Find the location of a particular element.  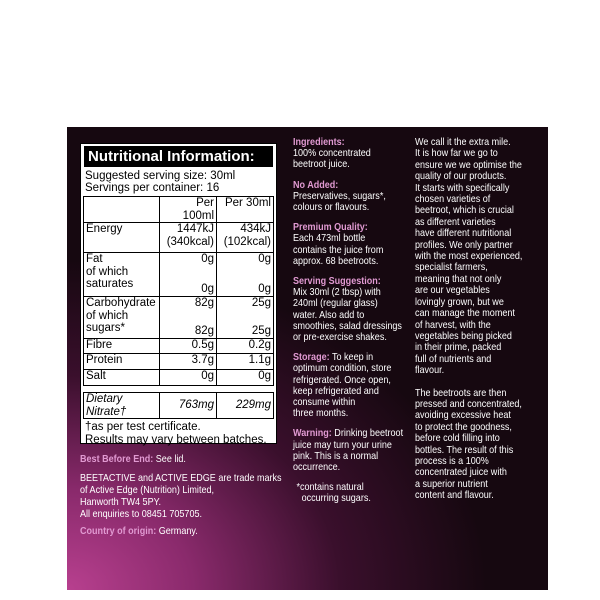

label-line: saturates is located at coordinates (110, 284).